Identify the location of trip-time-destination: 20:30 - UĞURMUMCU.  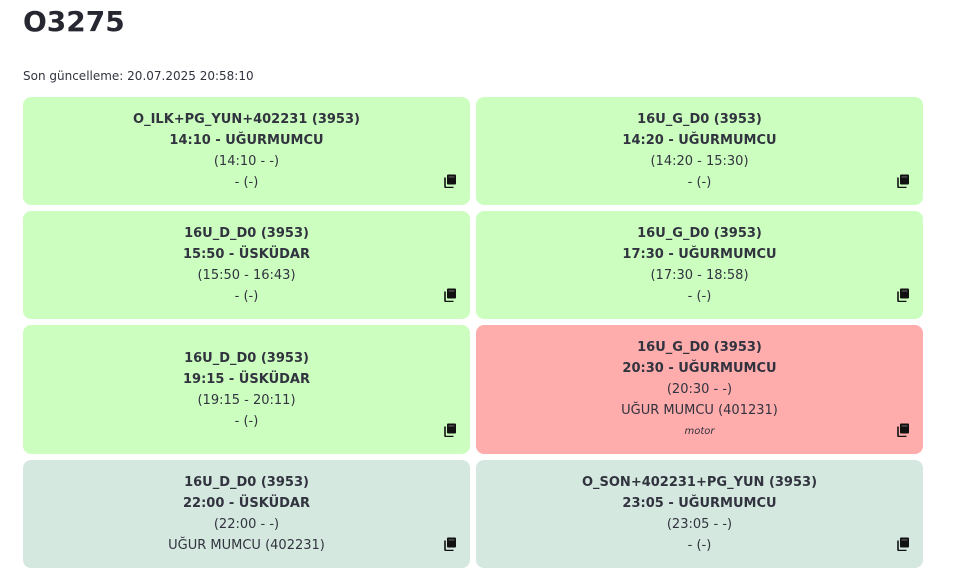
(699, 368).